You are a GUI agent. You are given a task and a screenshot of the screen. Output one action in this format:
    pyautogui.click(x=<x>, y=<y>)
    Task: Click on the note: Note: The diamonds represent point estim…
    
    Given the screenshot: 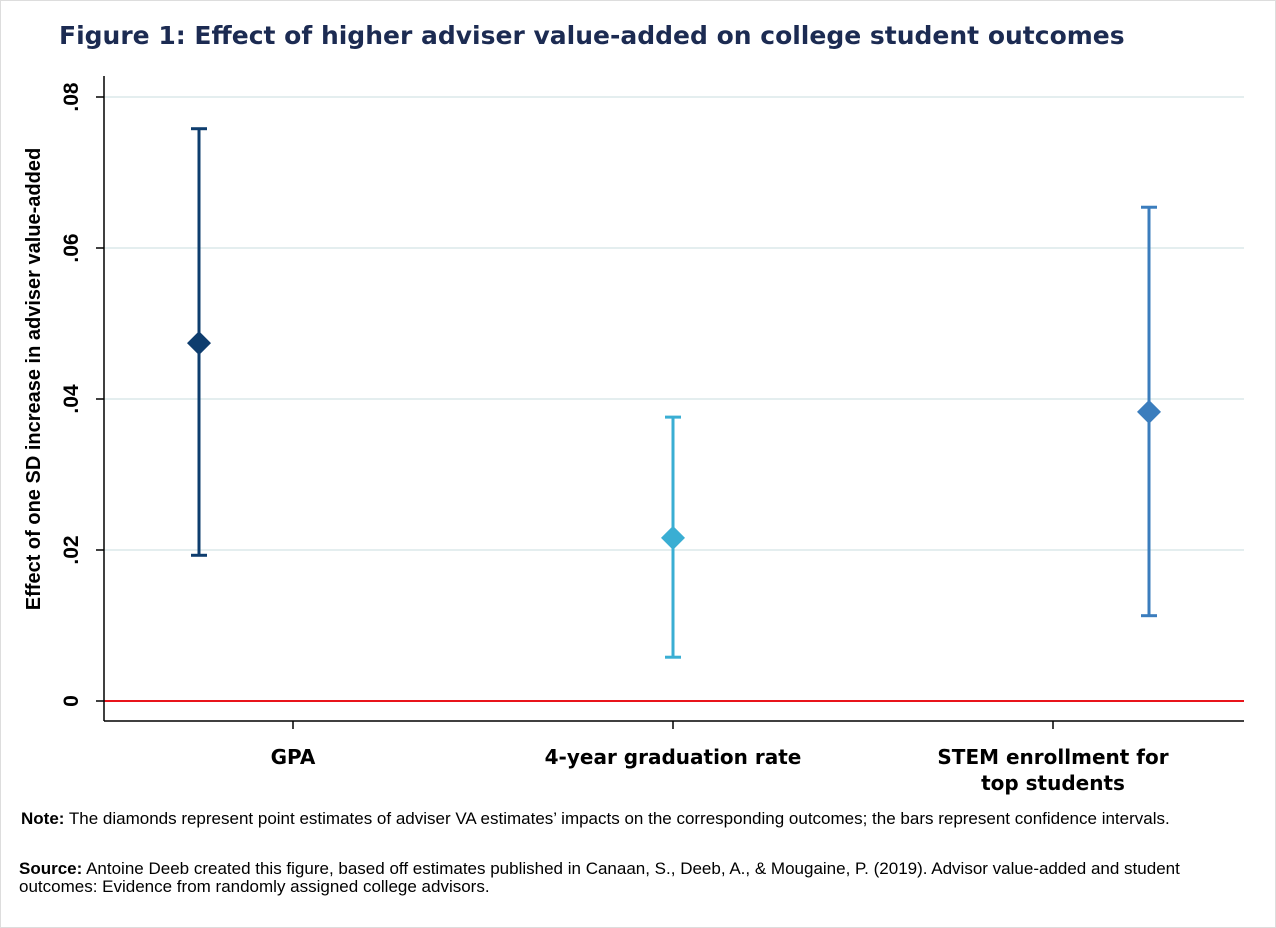 What is the action you would take?
    pyautogui.click(x=641, y=819)
    